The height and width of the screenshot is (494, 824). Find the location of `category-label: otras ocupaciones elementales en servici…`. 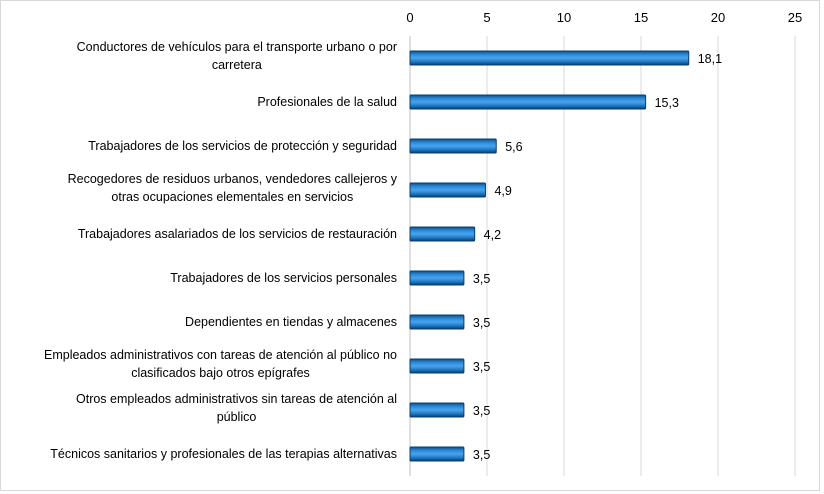

category-label: otras ocupaciones elementales en servici… is located at coordinates (232, 197).